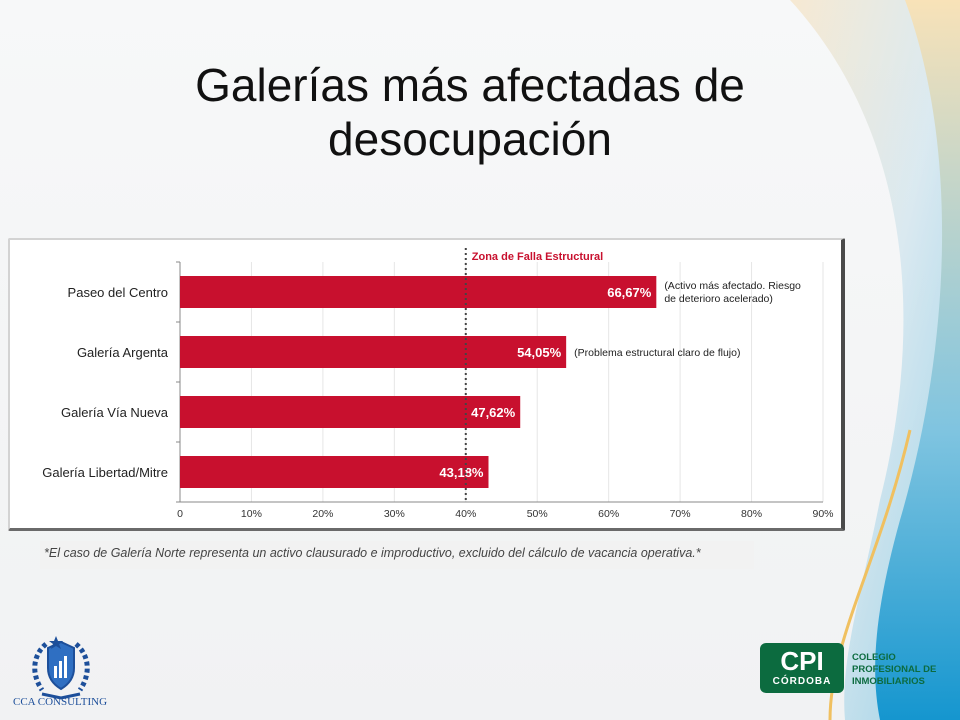 Image resolution: width=960 pixels, height=720 pixels. I want to click on x-tick-label: 50%, so click(537, 514).